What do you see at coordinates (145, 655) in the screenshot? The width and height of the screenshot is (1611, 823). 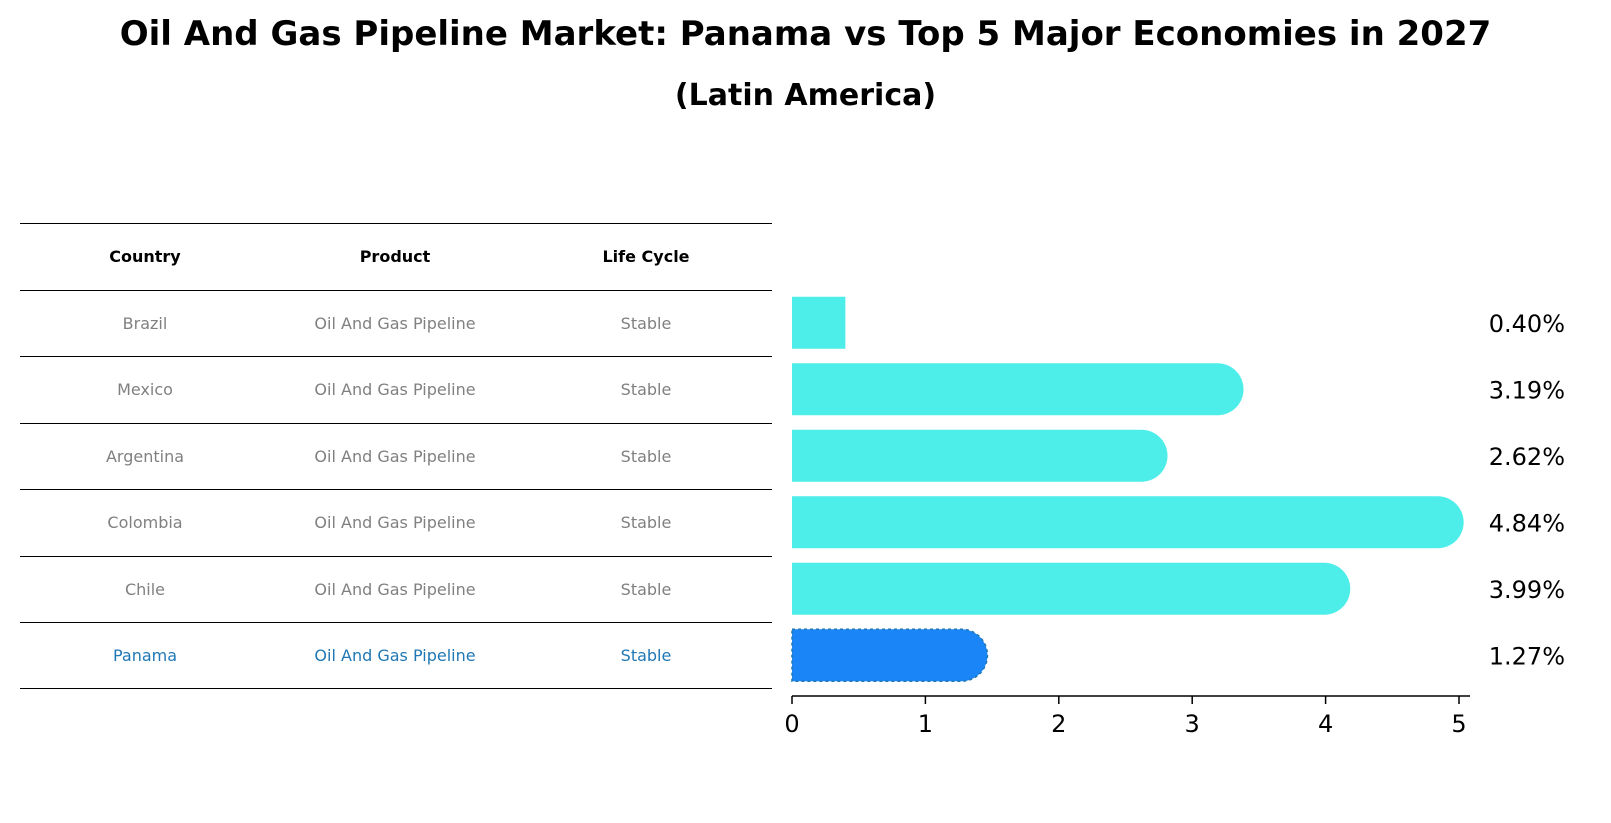 I see `cell-country: Panama` at bounding box center [145, 655].